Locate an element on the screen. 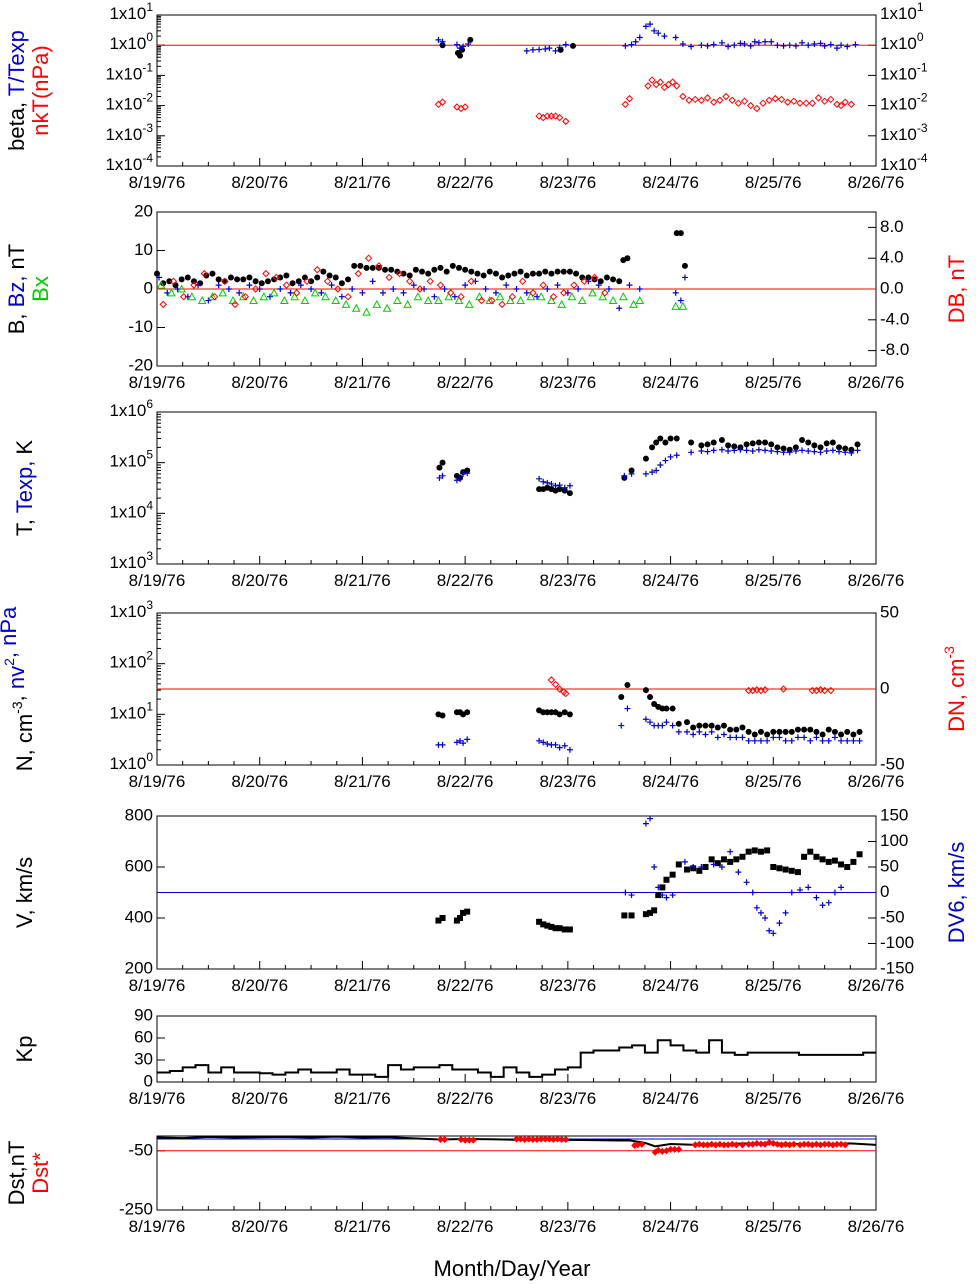 The height and width of the screenshot is (1285, 976). plot-frame is located at coordinates (516, 1173).